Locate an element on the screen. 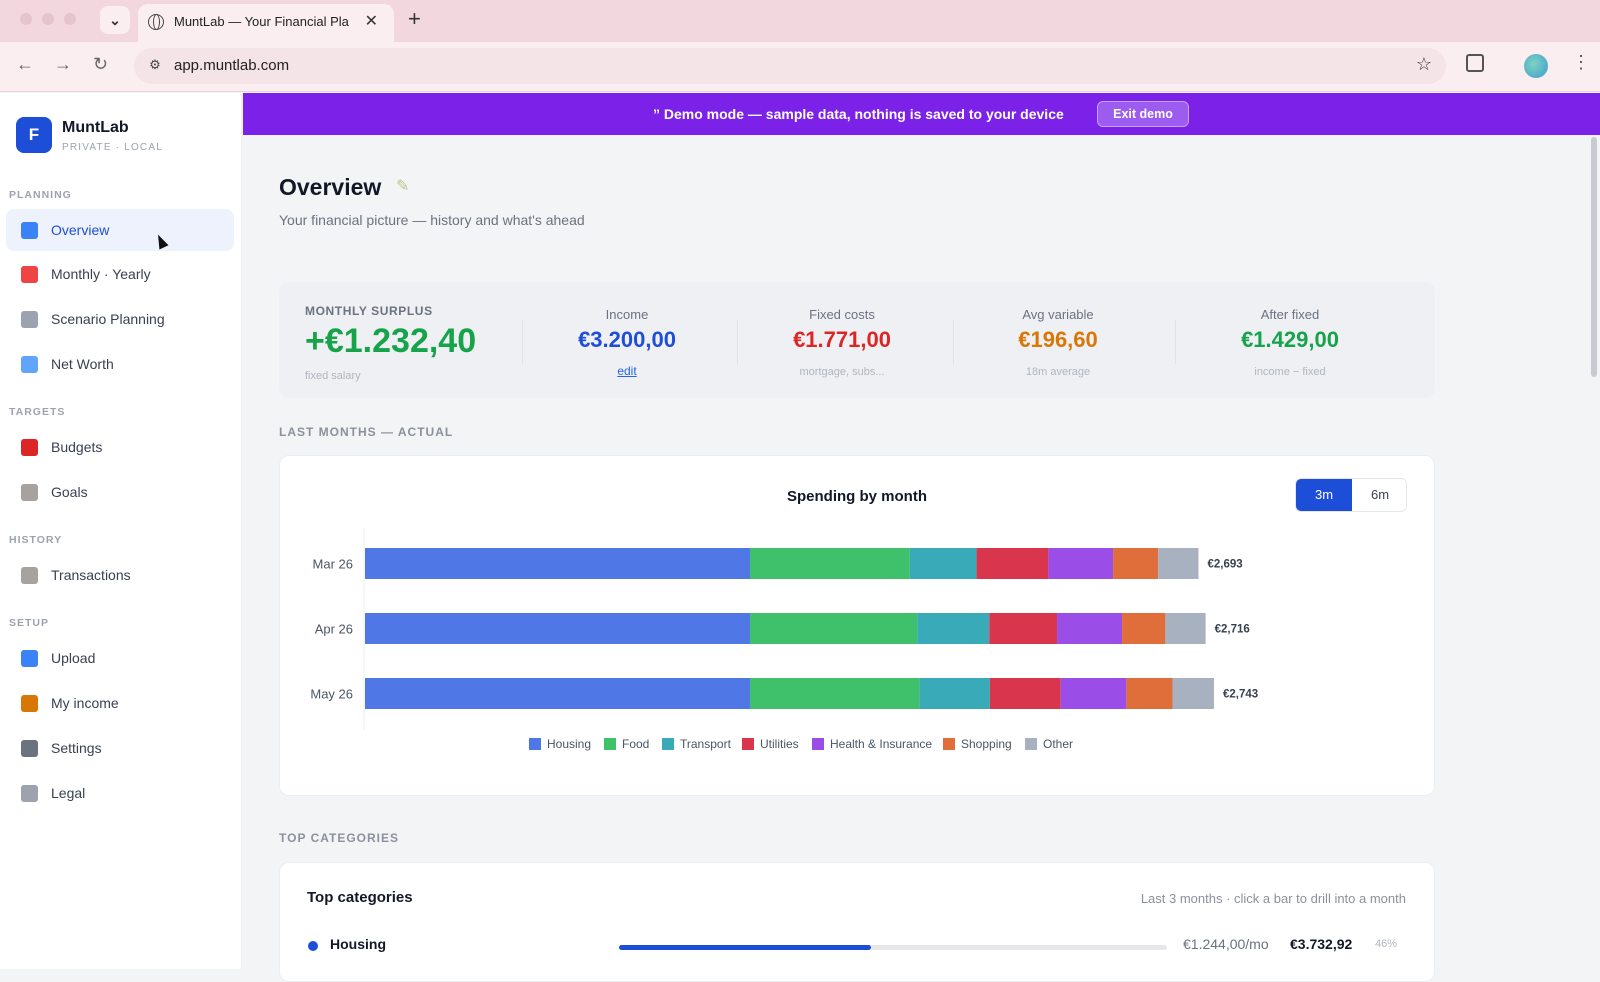 The image size is (1600, 982). back-icon: ← is located at coordinates (25, 64).